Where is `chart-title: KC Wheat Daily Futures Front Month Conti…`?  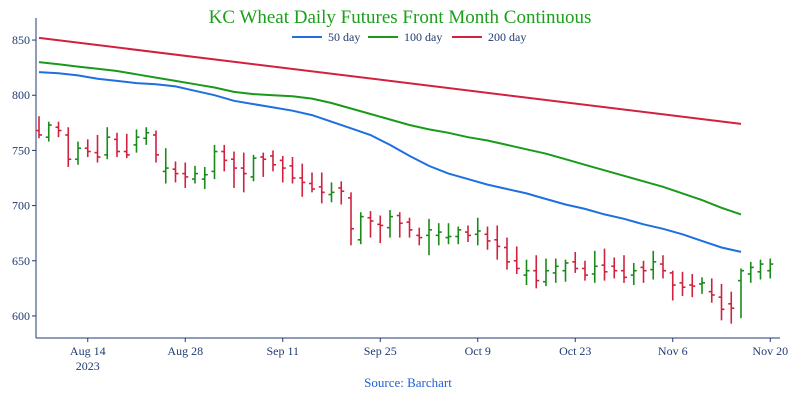
chart-title: KC Wheat Daily Futures Front Month Conti… is located at coordinates (400, 17).